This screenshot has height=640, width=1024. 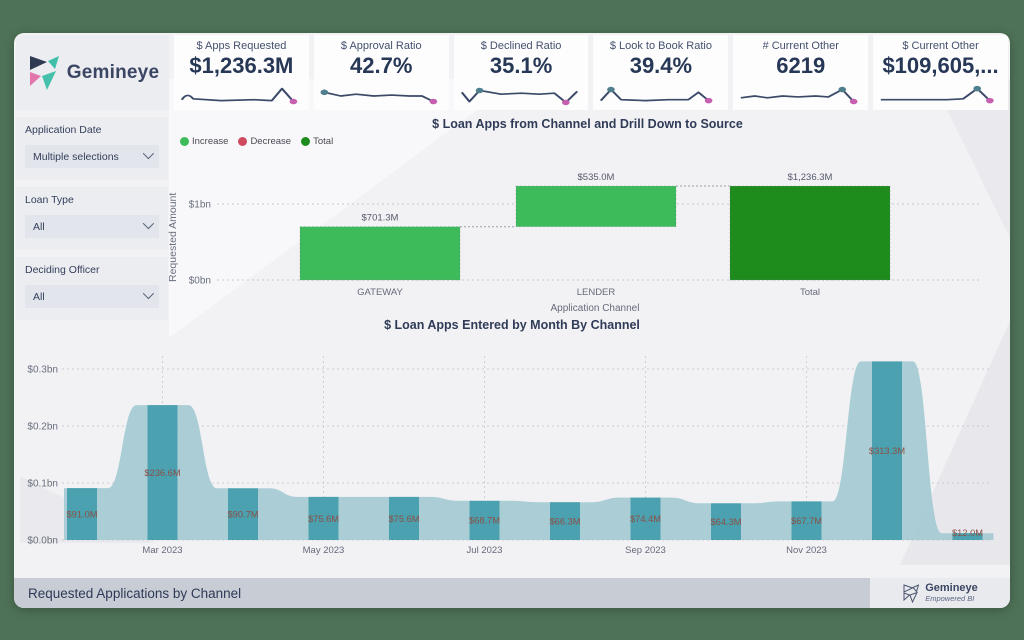 What do you see at coordinates (801, 65) in the screenshot?
I see `kpi-value: 6219` at bounding box center [801, 65].